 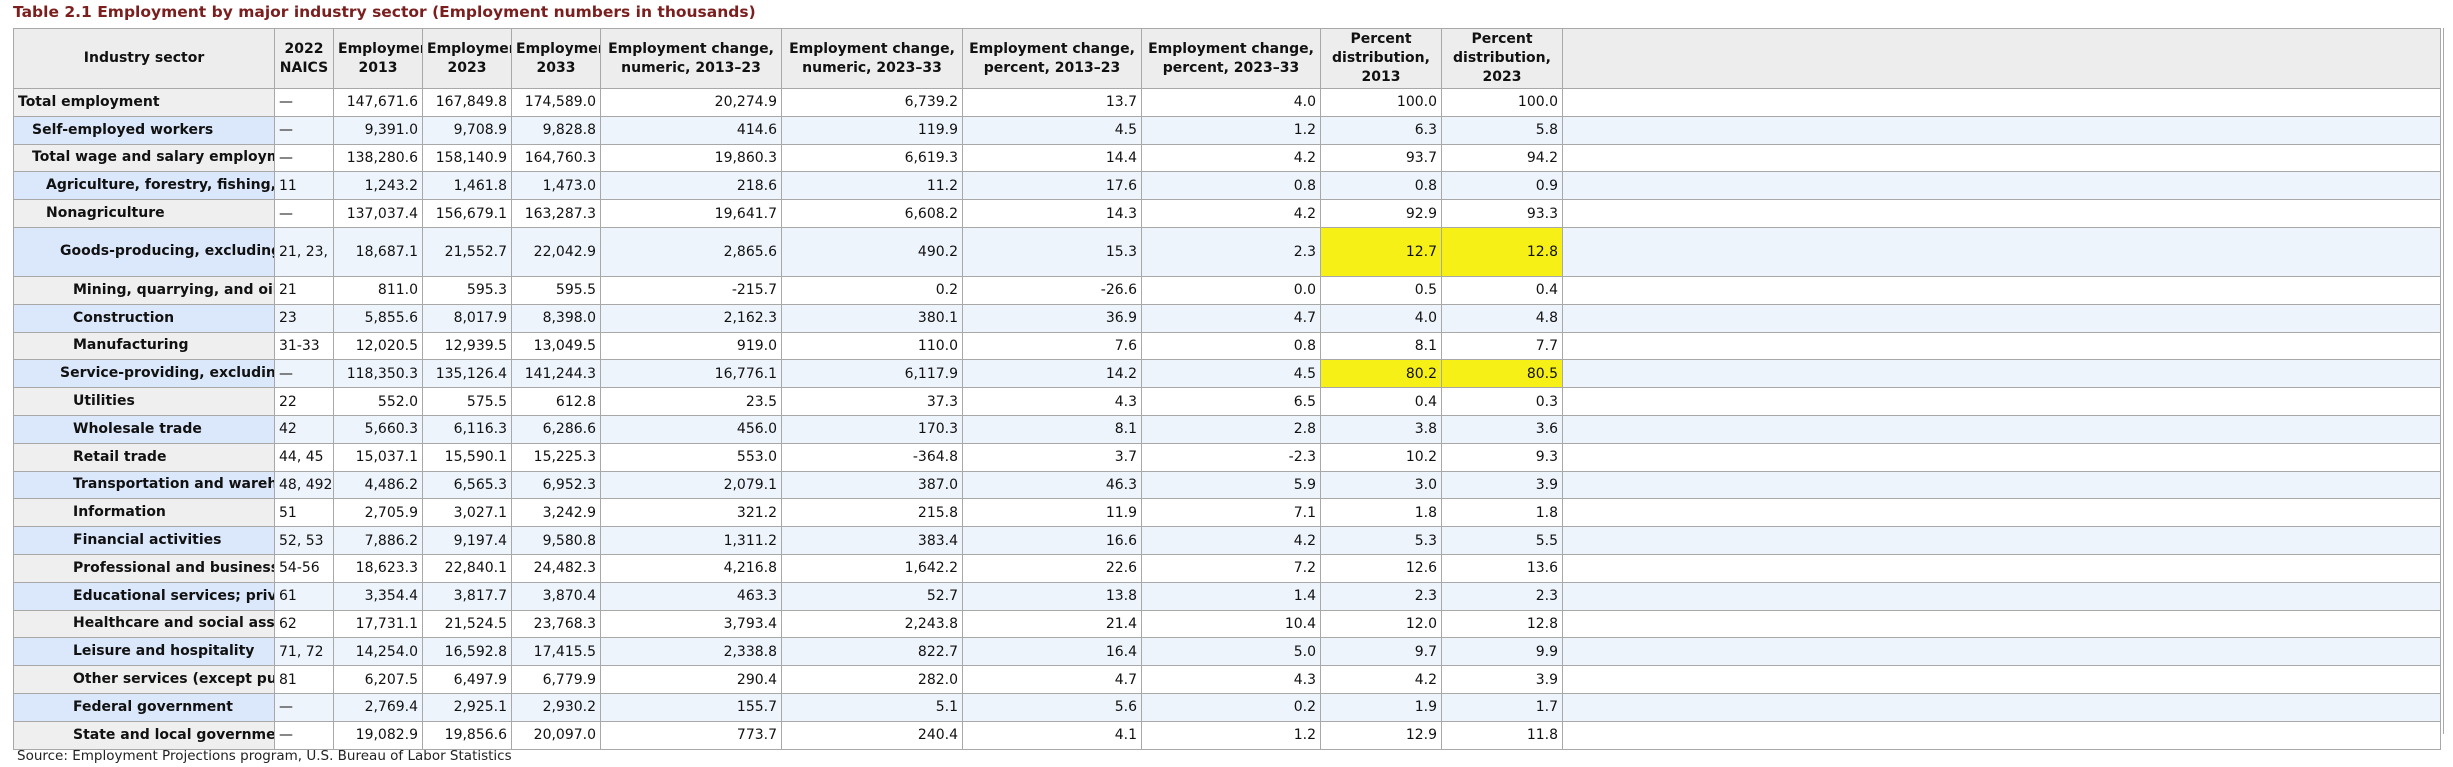 What do you see at coordinates (691, 513) in the screenshot?
I see `change-numeric-2013-23-cell: 321.2` at bounding box center [691, 513].